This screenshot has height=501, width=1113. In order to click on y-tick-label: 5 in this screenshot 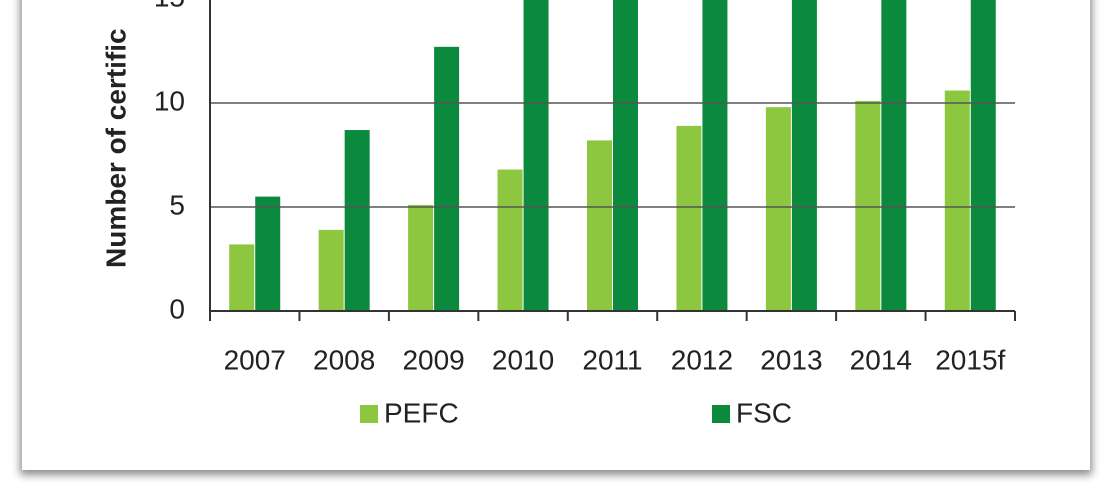, I will do `click(177, 204)`.